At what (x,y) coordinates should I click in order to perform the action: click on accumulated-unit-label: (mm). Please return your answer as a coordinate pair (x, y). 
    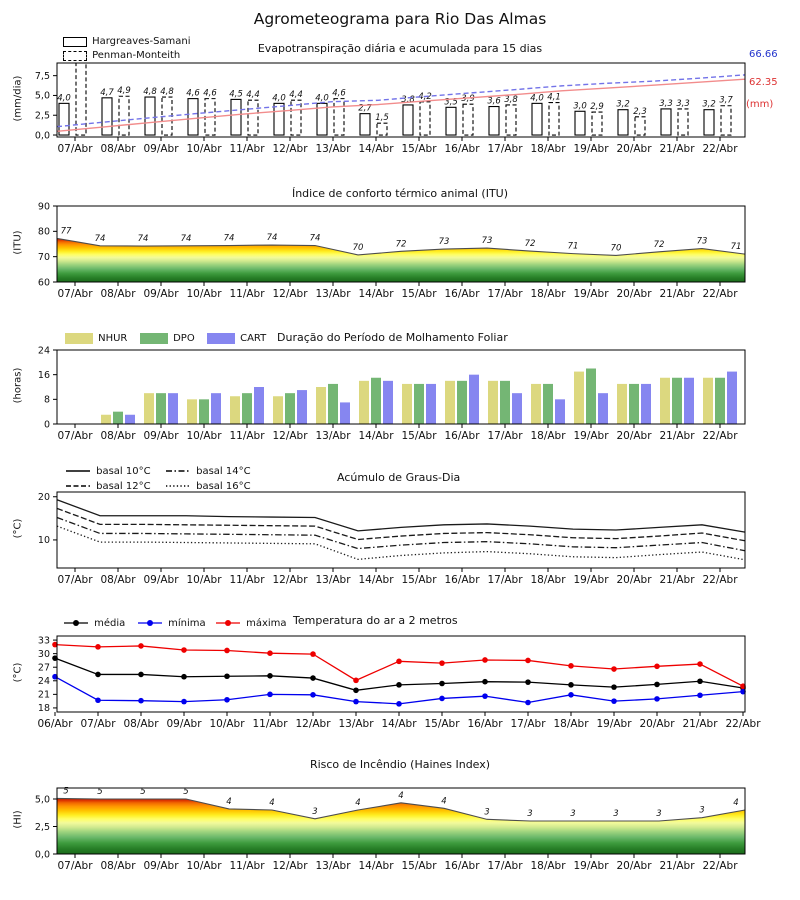
    Looking at the image, I should click on (760, 104).